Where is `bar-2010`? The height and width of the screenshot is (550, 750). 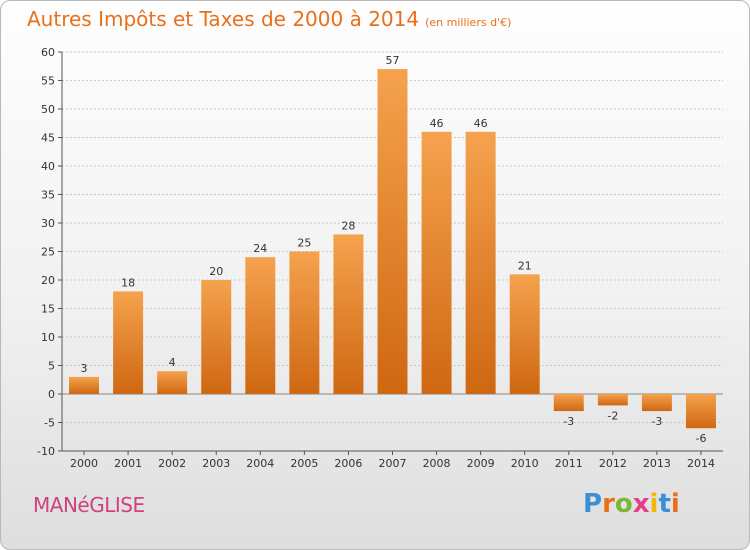
bar-2010 is located at coordinates (524, 334).